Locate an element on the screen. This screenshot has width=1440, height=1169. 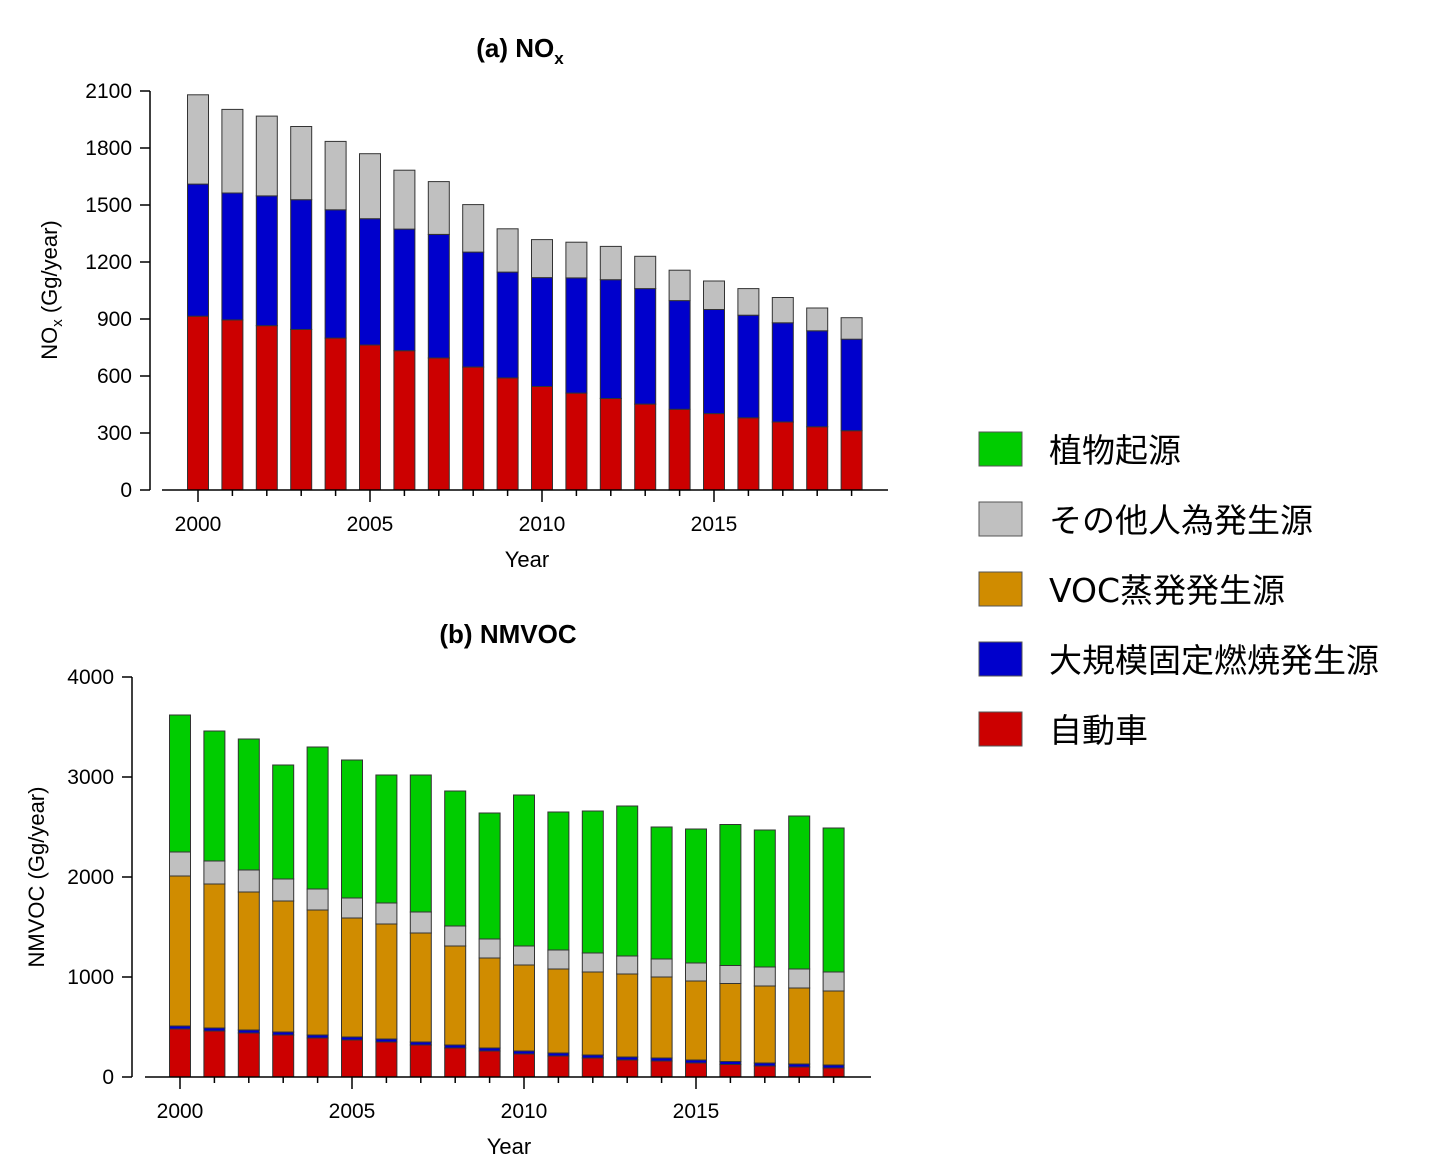
nox-bar-automobile-2003 is located at coordinates (301, 409).